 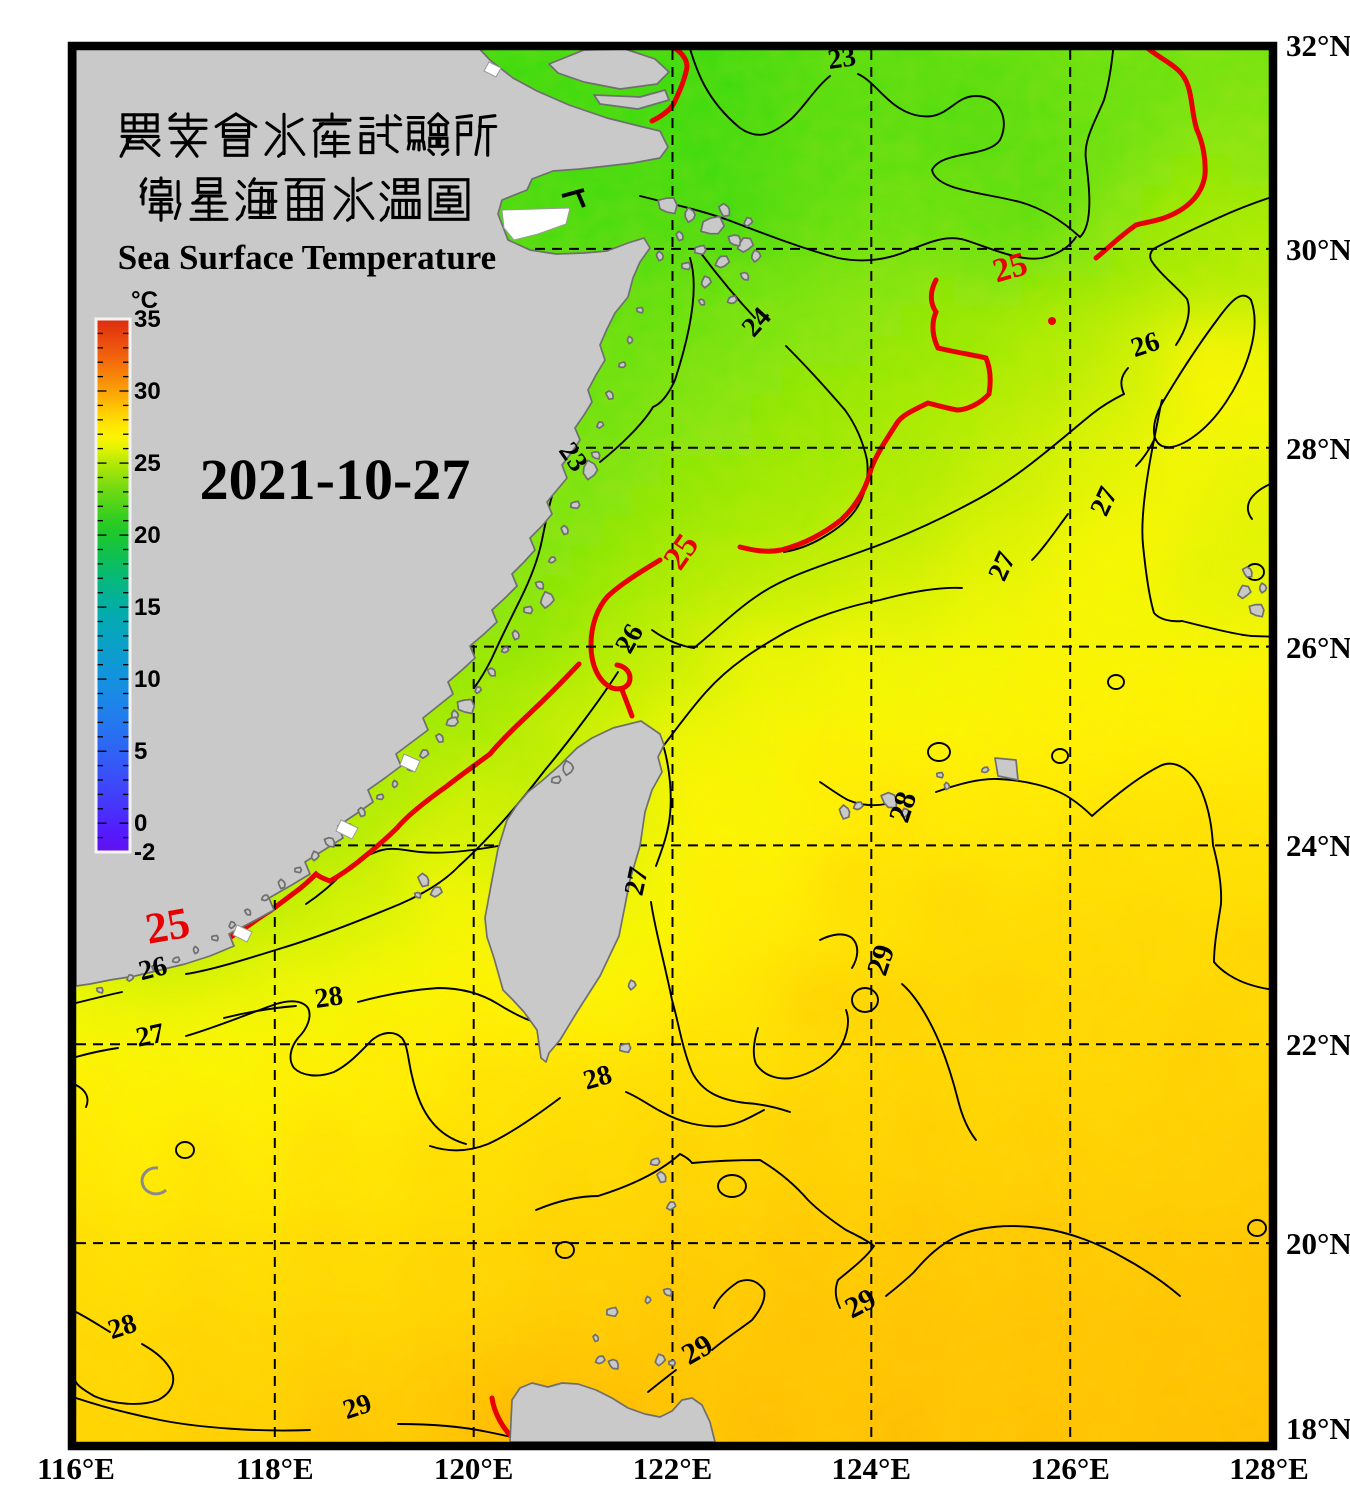 I want to click on svg-text: 120°E, so click(x=474, y=1468).